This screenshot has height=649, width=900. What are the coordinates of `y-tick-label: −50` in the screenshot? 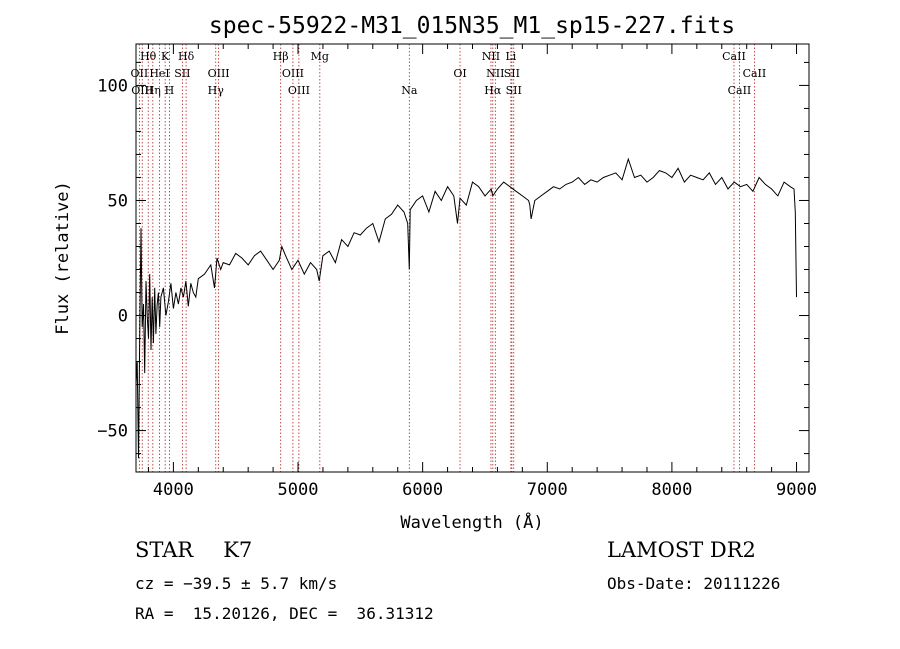 It's located at (112, 432).